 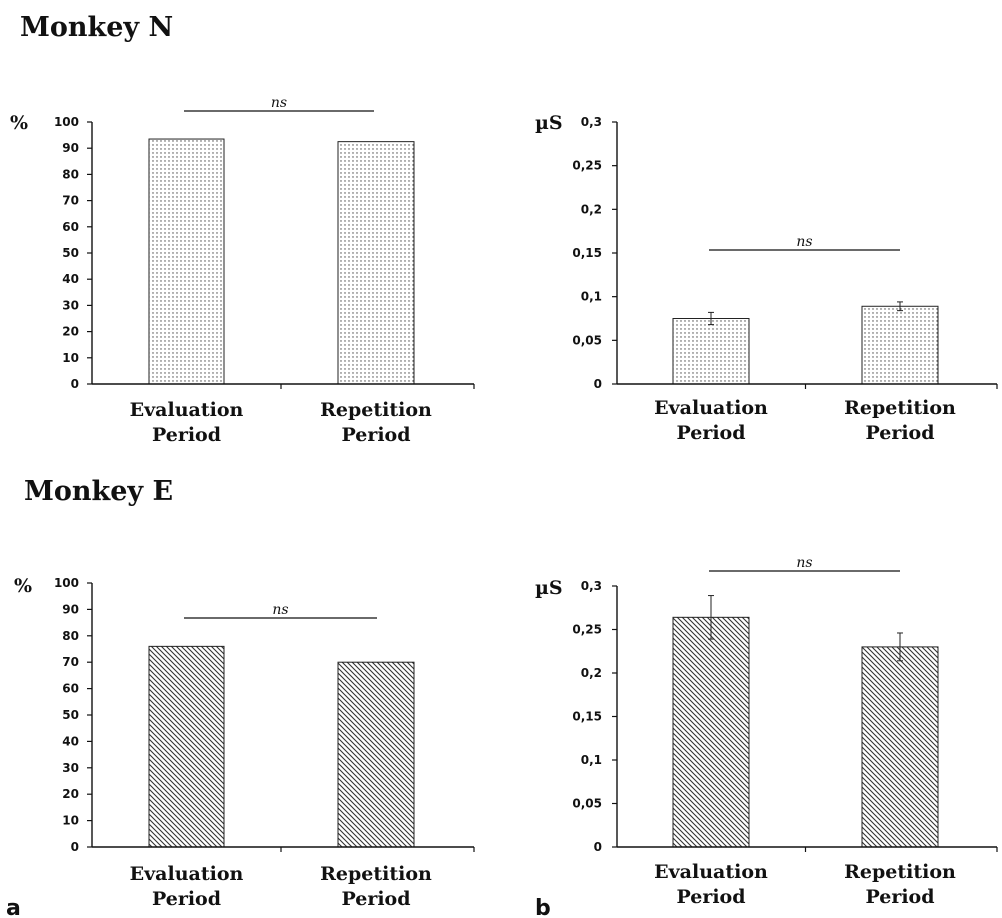 What do you see at coordinates (98, 491) in the screenshot?
I see `heading-monkey-e: Monkey E` at bounding box center [98, 491].